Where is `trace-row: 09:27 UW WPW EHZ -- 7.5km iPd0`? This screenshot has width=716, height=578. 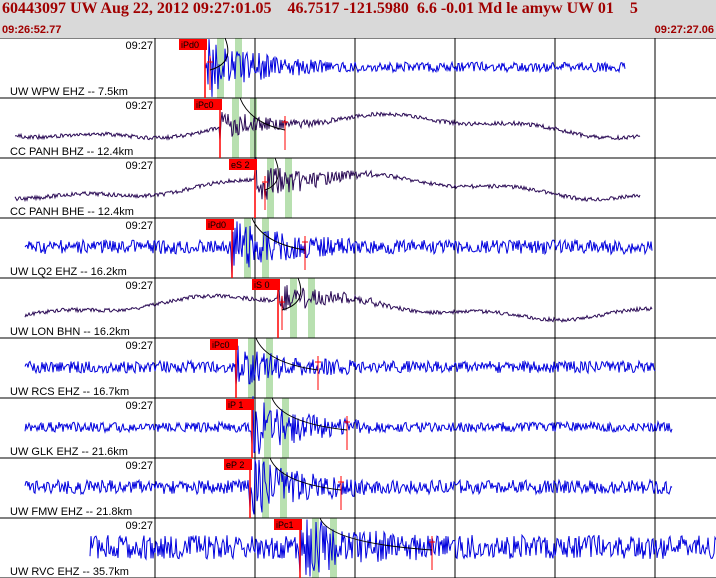 trace-row: 09:27 UW WPW EHZ -- 7.5km iPd0 is located at coordinates (358, 69).